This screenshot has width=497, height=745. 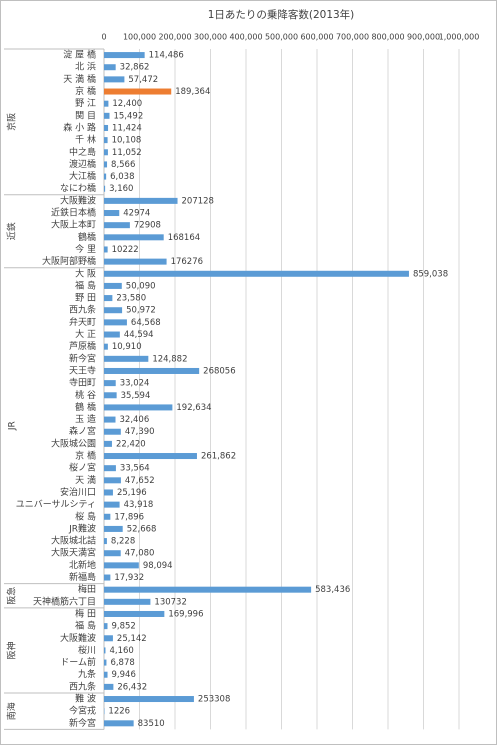 I want to click on group-label: JR, so click(x=13, y=426).